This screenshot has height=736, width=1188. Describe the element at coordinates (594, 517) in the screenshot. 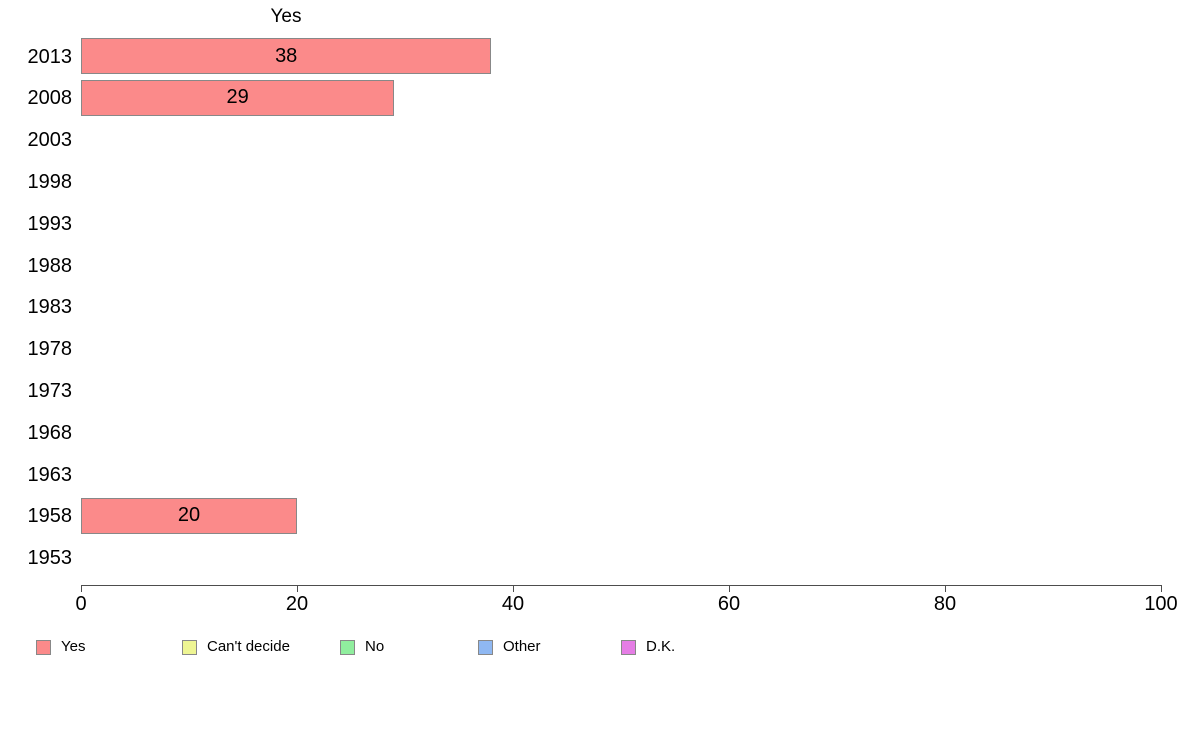

I see `chart-row: 1958 20` at that location.